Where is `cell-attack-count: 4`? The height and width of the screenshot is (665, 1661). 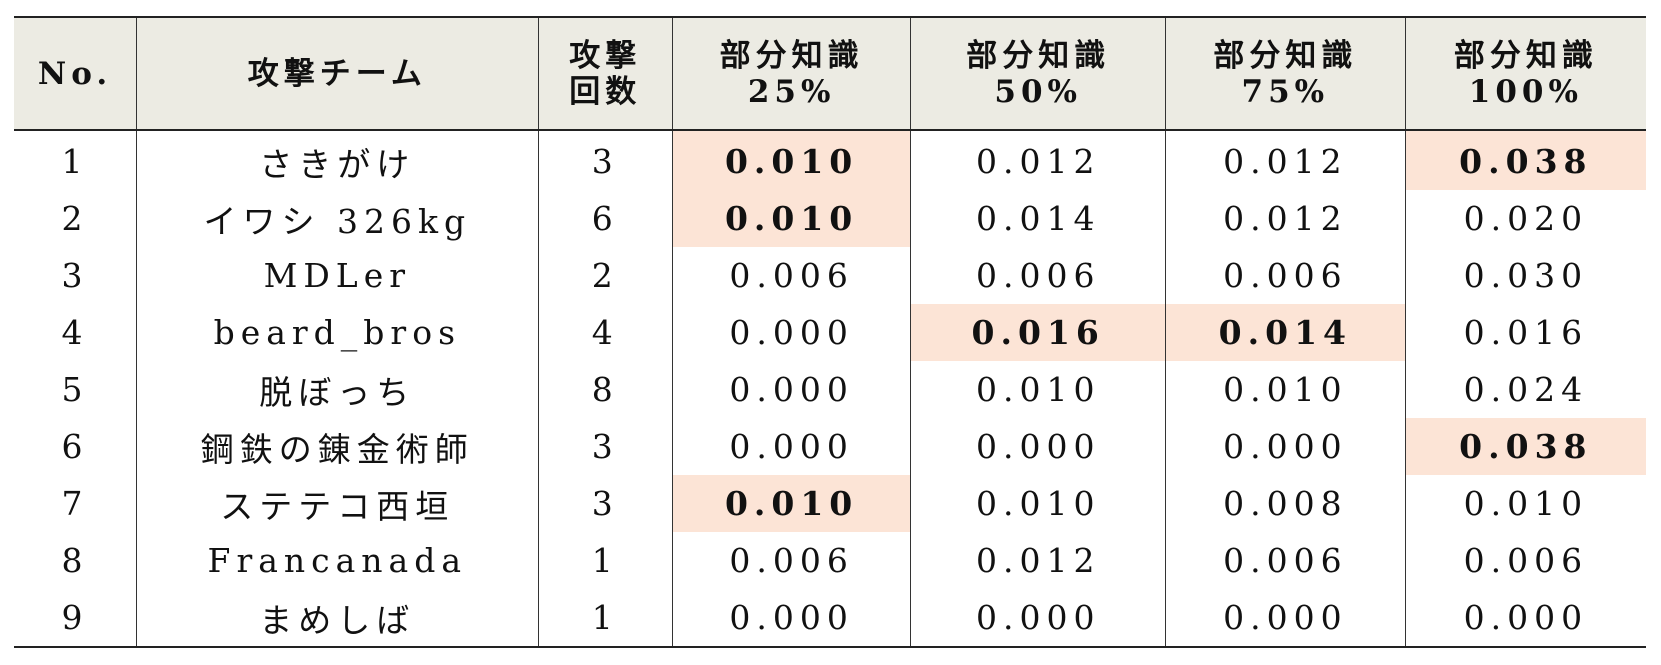
cell-attack-count: 4 is located at coordinates (605, 332).